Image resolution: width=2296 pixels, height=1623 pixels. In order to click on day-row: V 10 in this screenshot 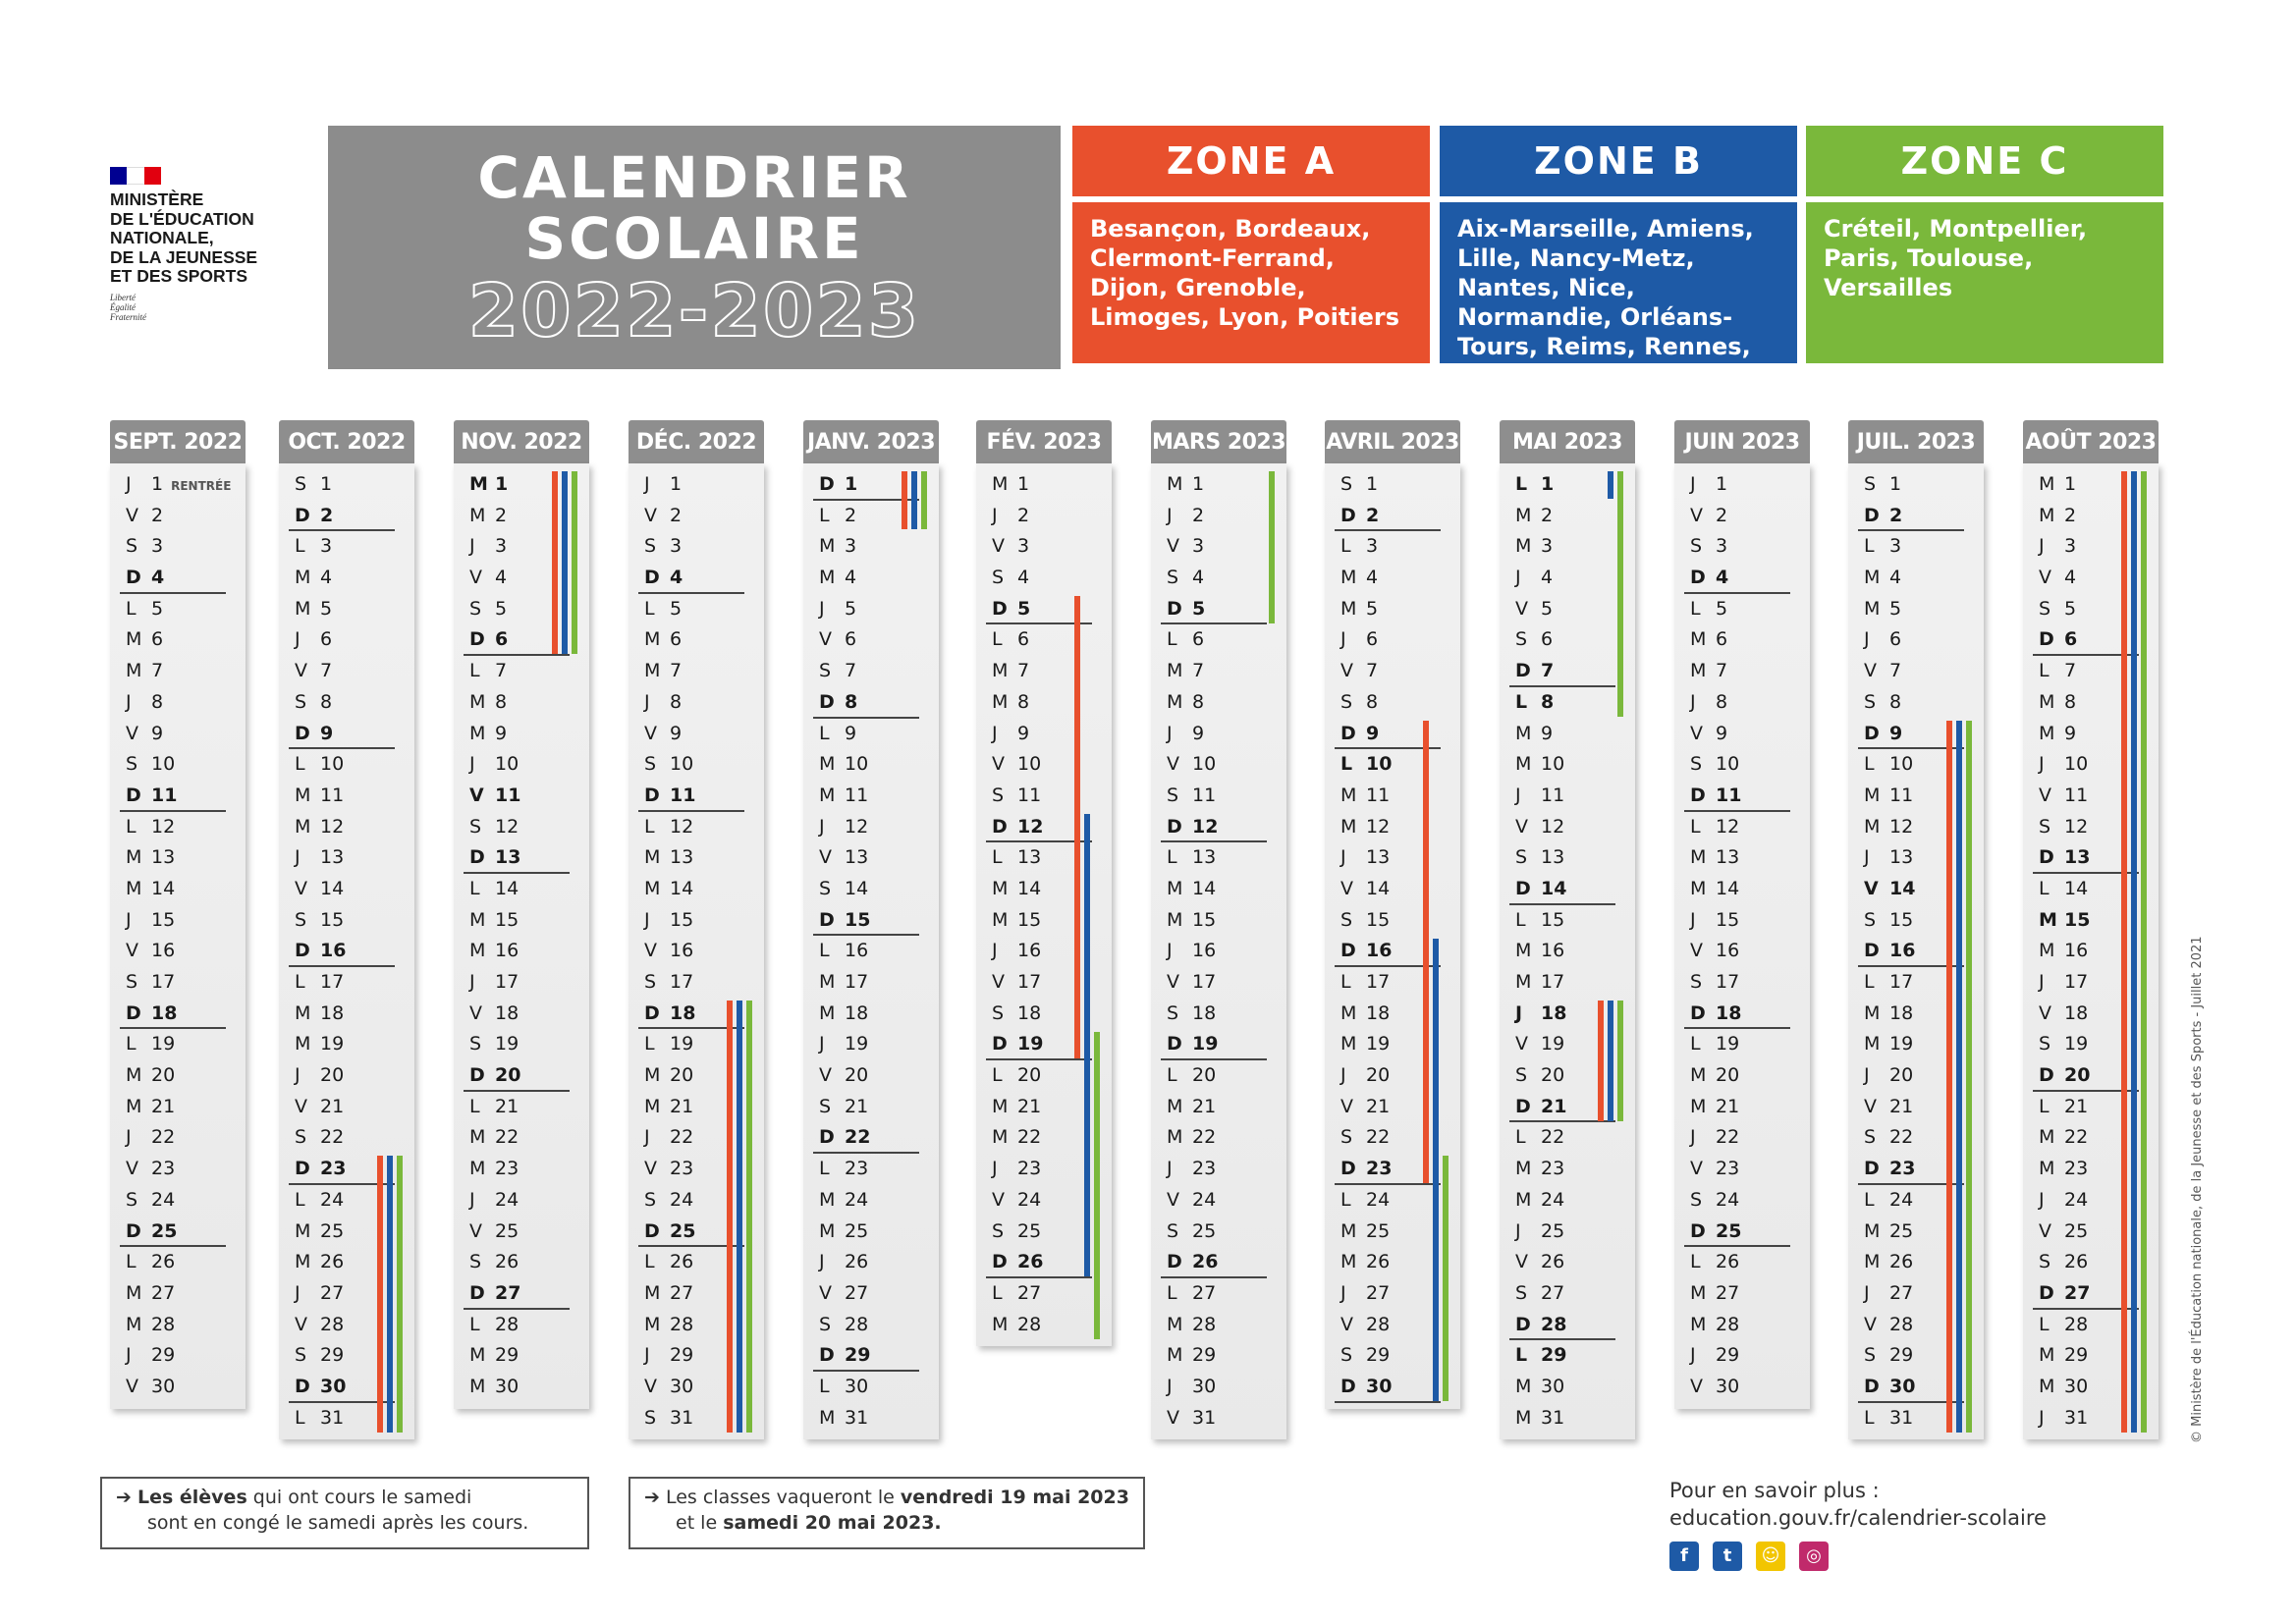, I will do `click(1044, 765)`.